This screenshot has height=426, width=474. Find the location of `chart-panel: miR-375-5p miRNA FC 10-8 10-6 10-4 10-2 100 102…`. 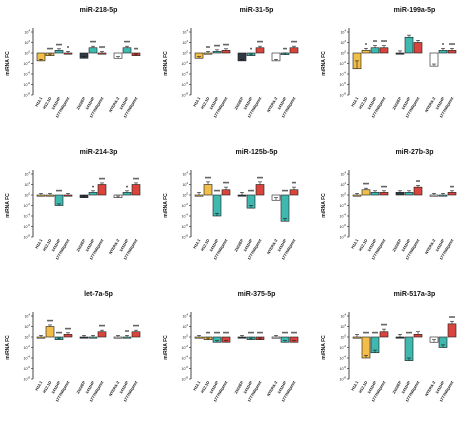

chart-panel: miR-375-5p miRNA FC 10-8 10-6 10-4 10-2 100 102… is located at coordinates (231, 347).